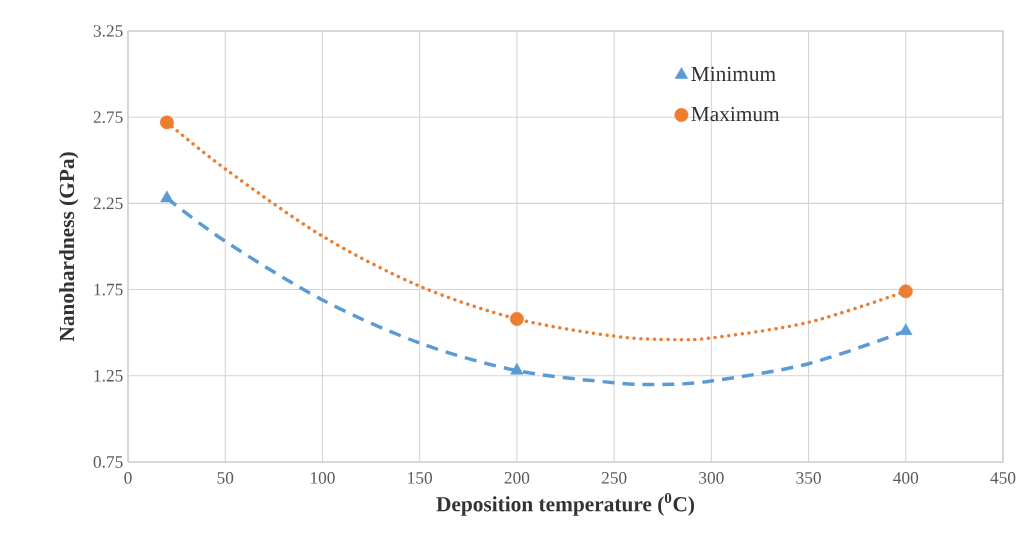 The height and width of the screenshot is (556, 1029). Describe the element at coordinates (565, 504) in the screenshot. I see `x-axis-title: Deposition temperature ($^{0}$C)` at that location.